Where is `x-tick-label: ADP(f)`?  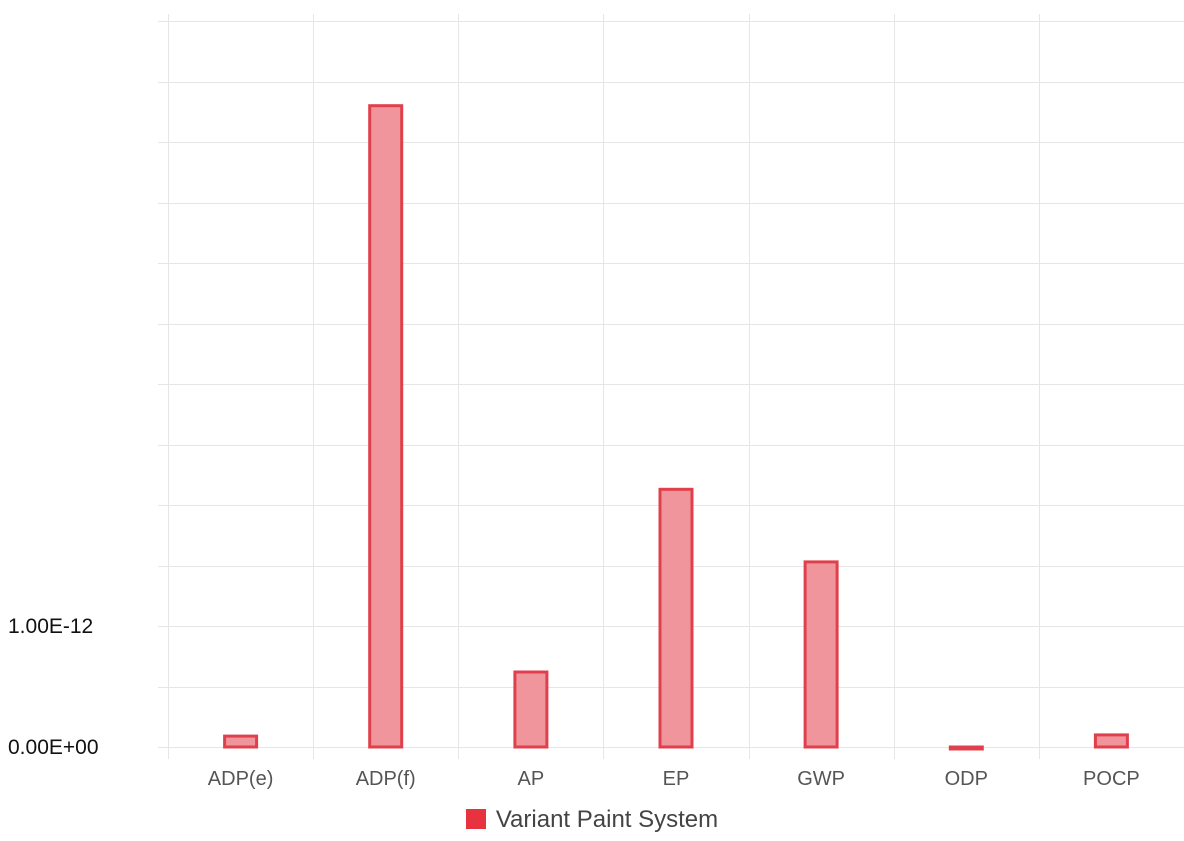 x-tick-label: ADP(f) is located at coordinates (386, 779).